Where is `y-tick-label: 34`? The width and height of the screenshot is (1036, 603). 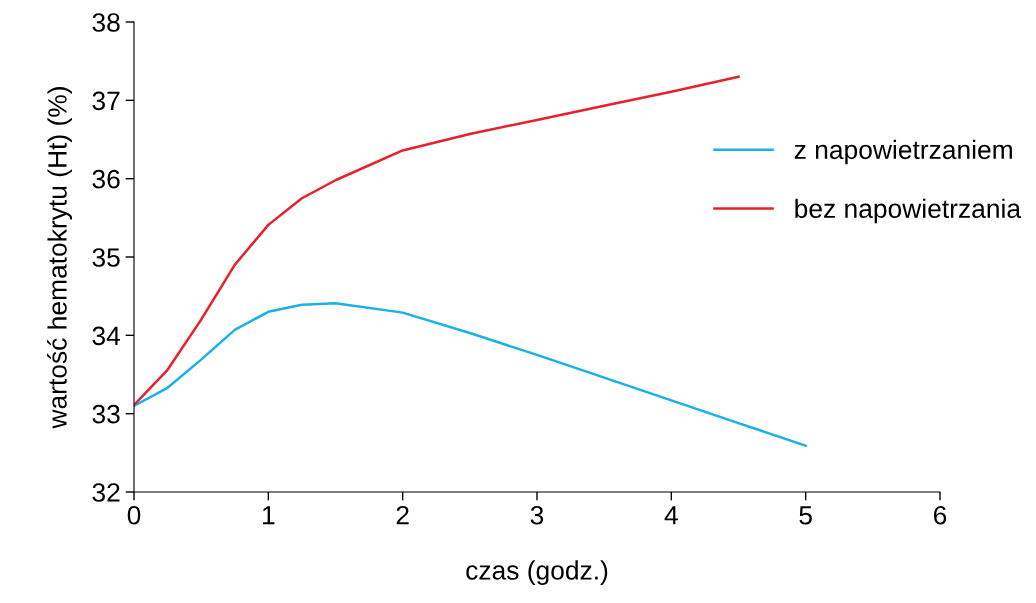
y-tick-label: 34 is located at coordinates (106, 336).